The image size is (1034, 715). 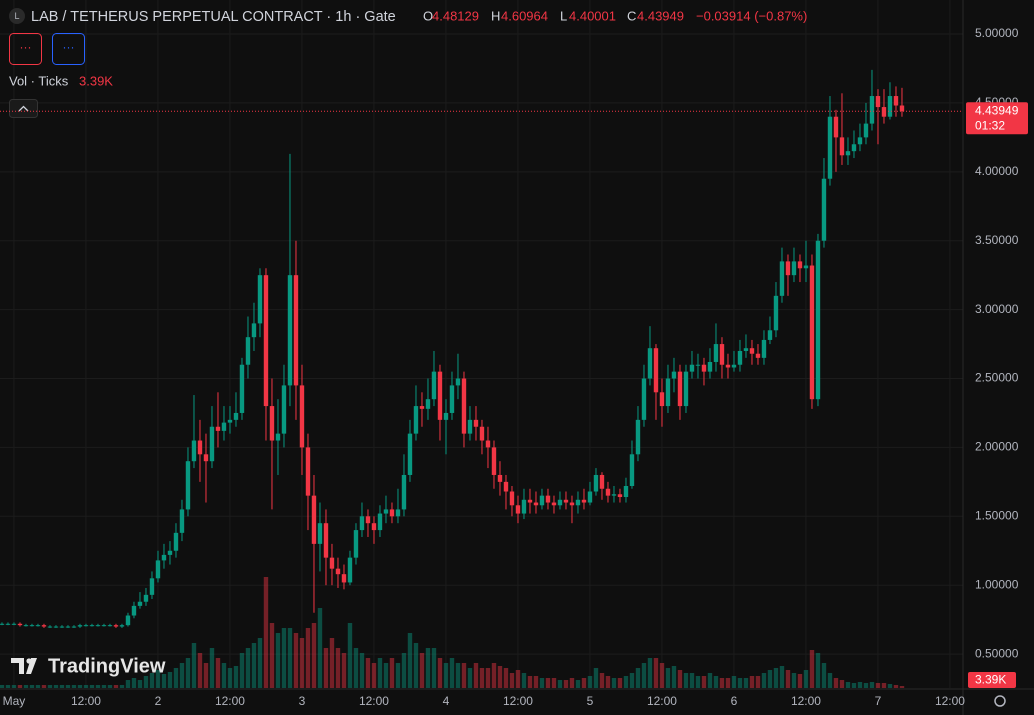 What do you see at coordinates (997, 309) in the screenshot?
I see `y-tick-label: 3.00000` at bounding box center [997, 309].